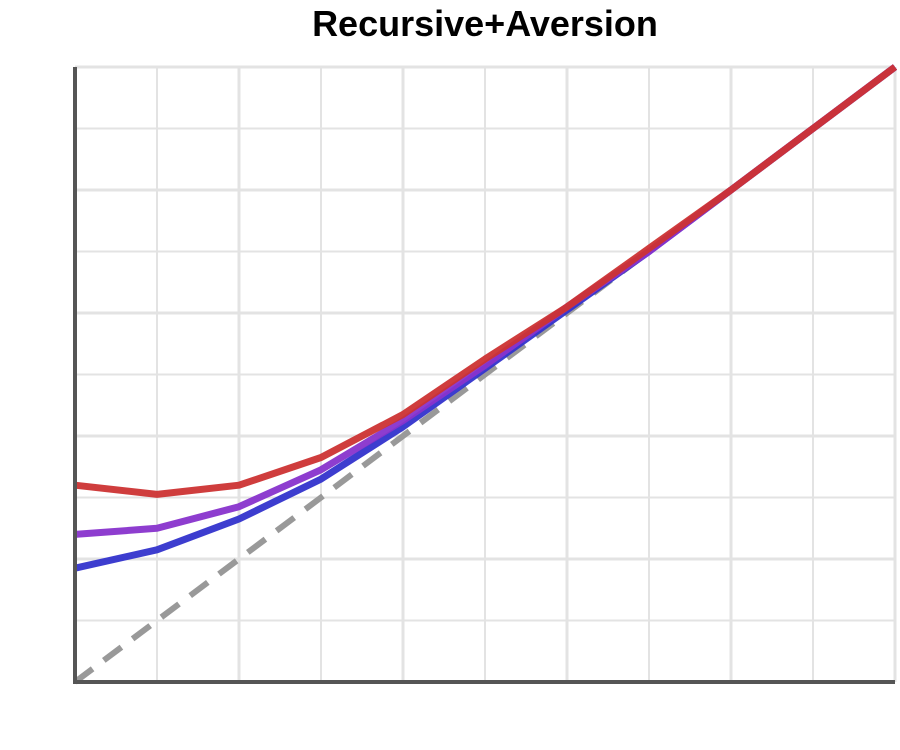  What do you see at coordinates (485, 23) in the screenshot?
I see `chart-title: Recursive+Aversion` at bounding box center [485, 23].